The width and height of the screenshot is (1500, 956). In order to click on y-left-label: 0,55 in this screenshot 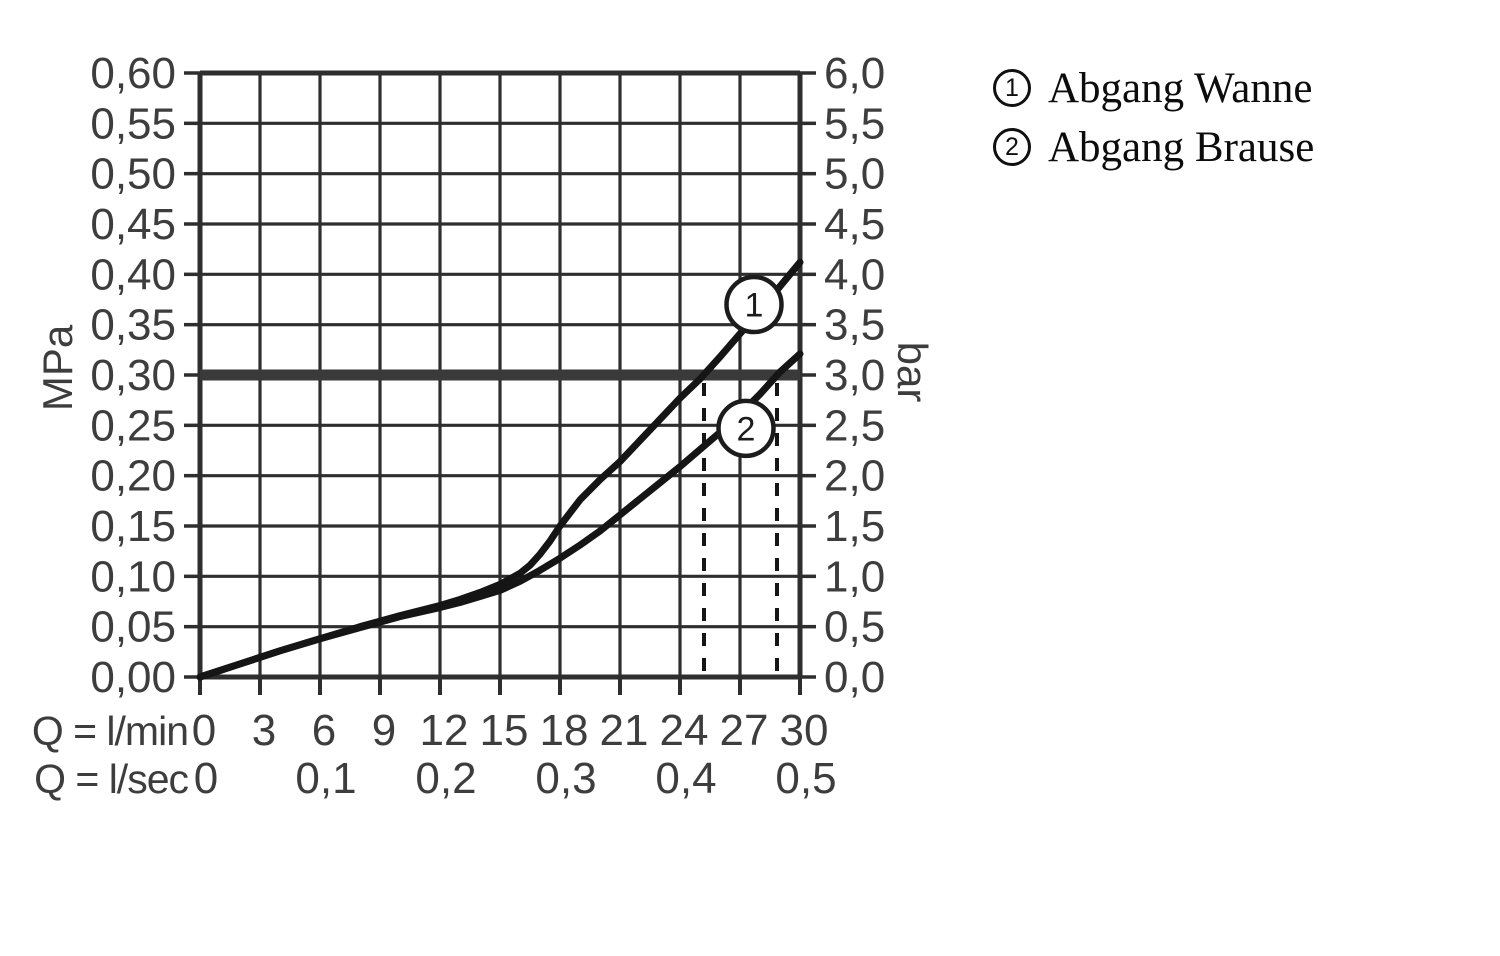, I will do `click(133, 123)`.